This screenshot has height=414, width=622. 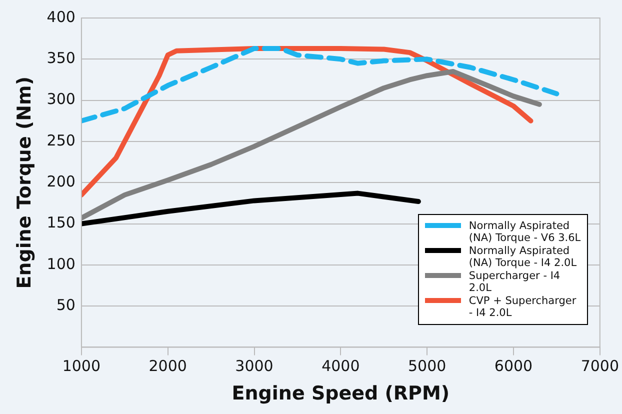 What do you see at coordinates (61, 17) in the screenshot?
I see `y-tick-label: 400` at bounding box center [61, 17].